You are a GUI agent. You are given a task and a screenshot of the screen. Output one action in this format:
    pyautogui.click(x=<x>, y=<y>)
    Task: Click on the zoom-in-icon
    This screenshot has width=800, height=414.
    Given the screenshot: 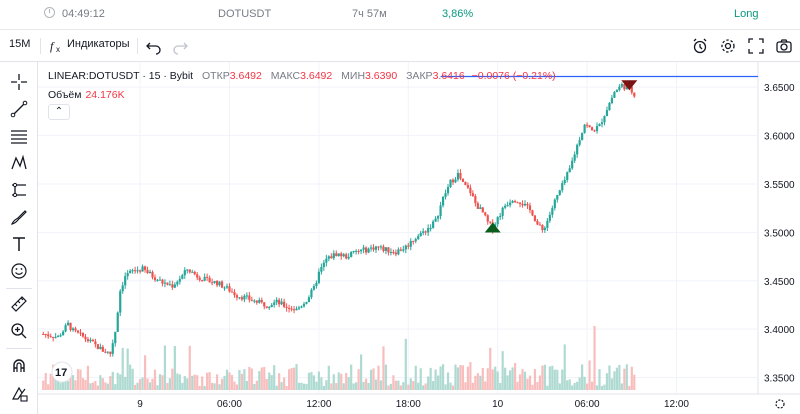 What is the action you would take?
    pyautogui.click(x=19, y=331)
    